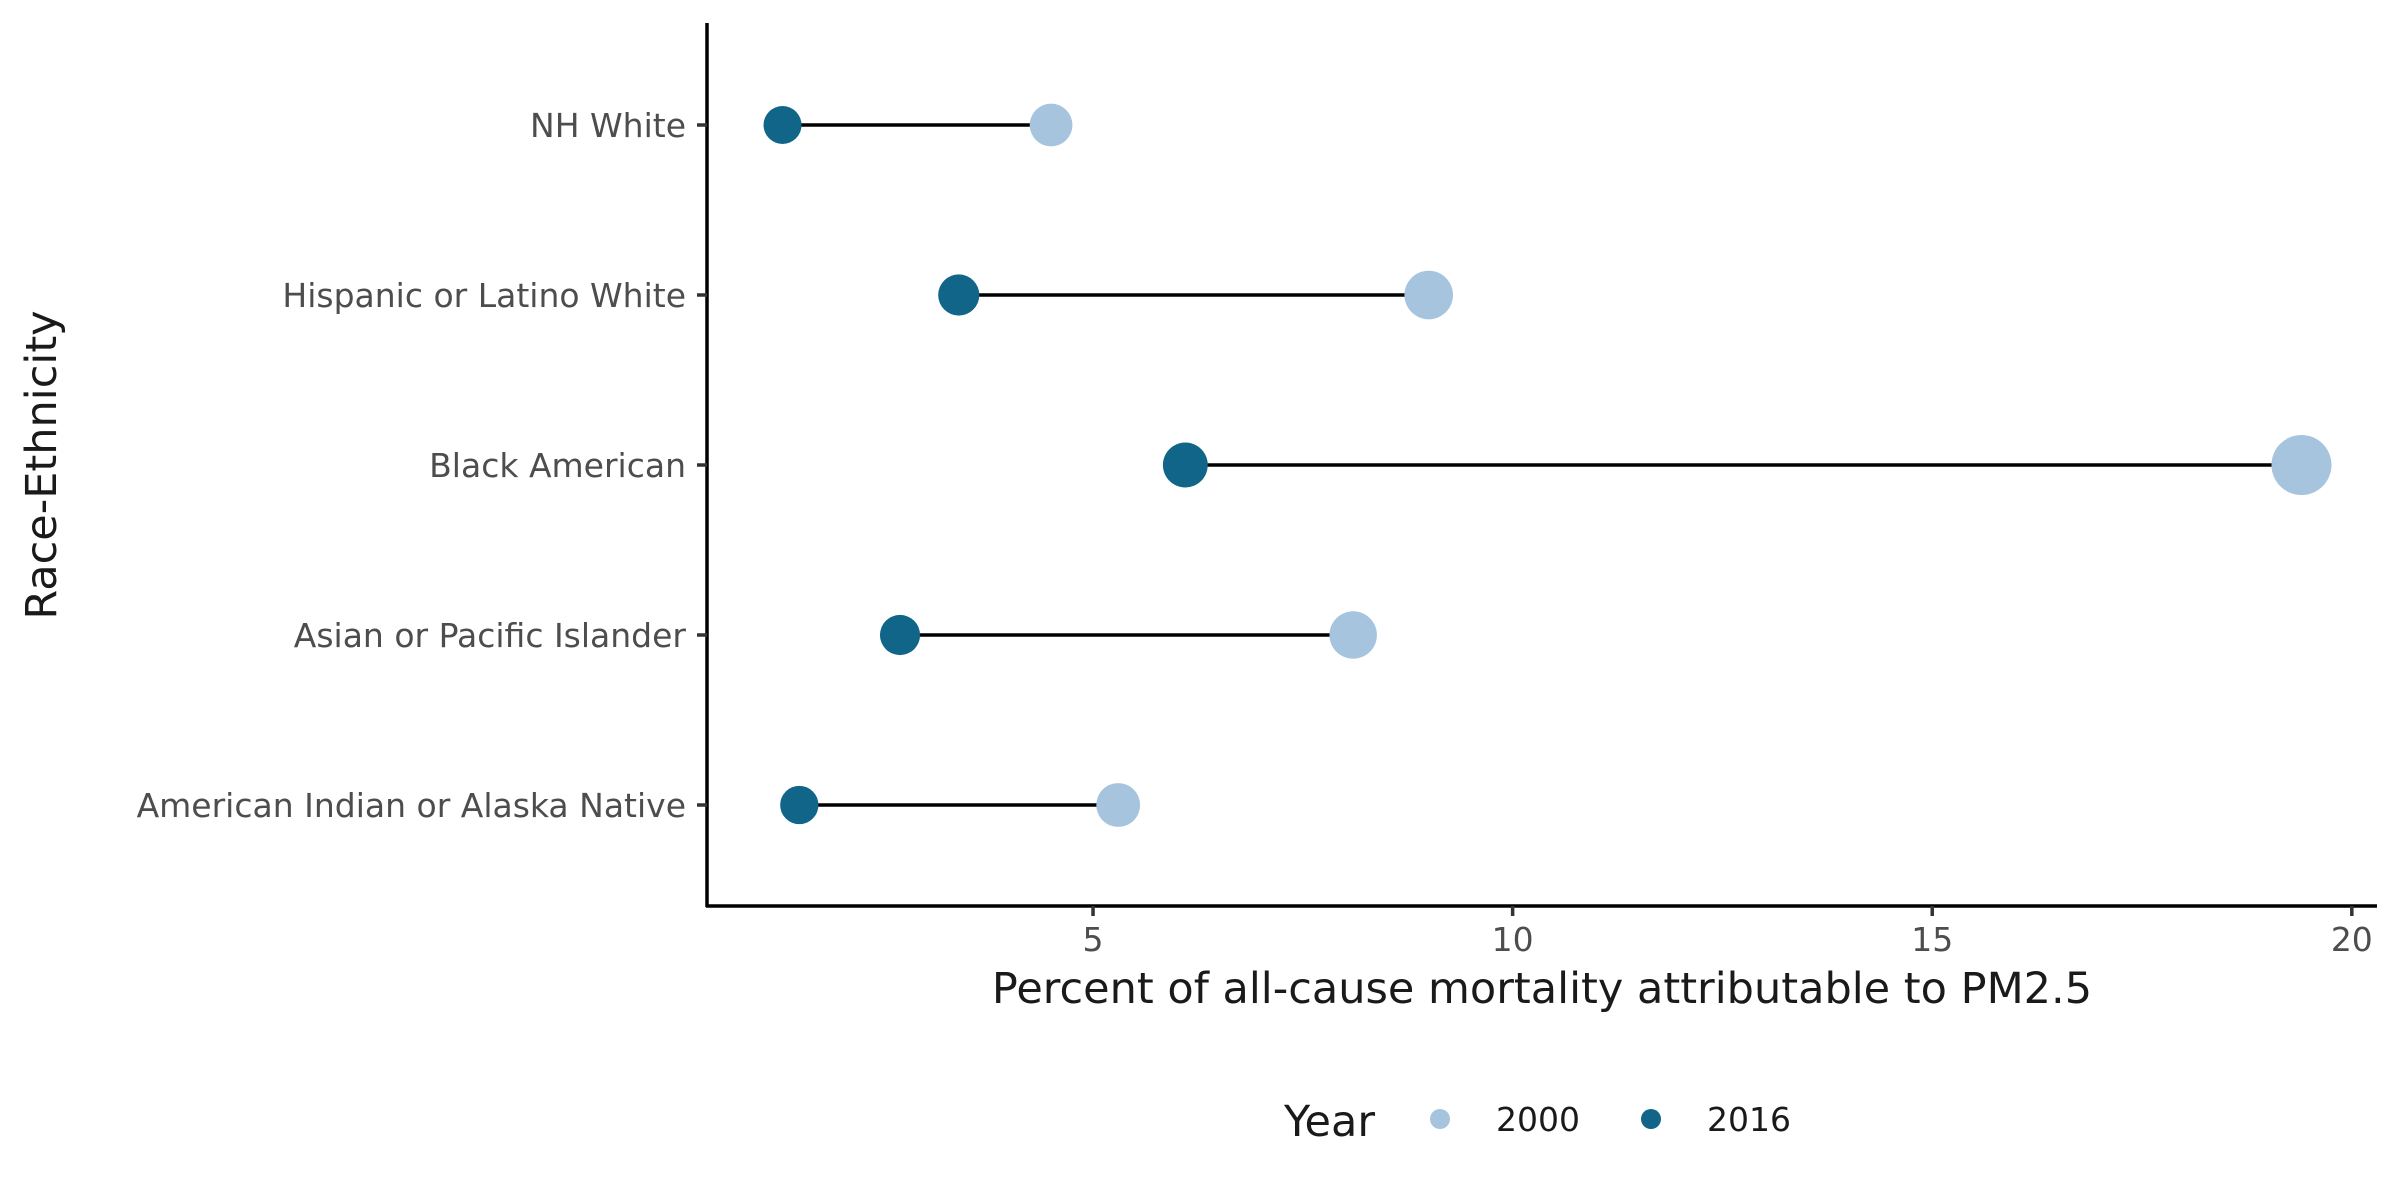  Describe the element at coordinates (1728, 932) in the screenshot. I see `x-ticks-layer: 5 10 15 20` at that location.